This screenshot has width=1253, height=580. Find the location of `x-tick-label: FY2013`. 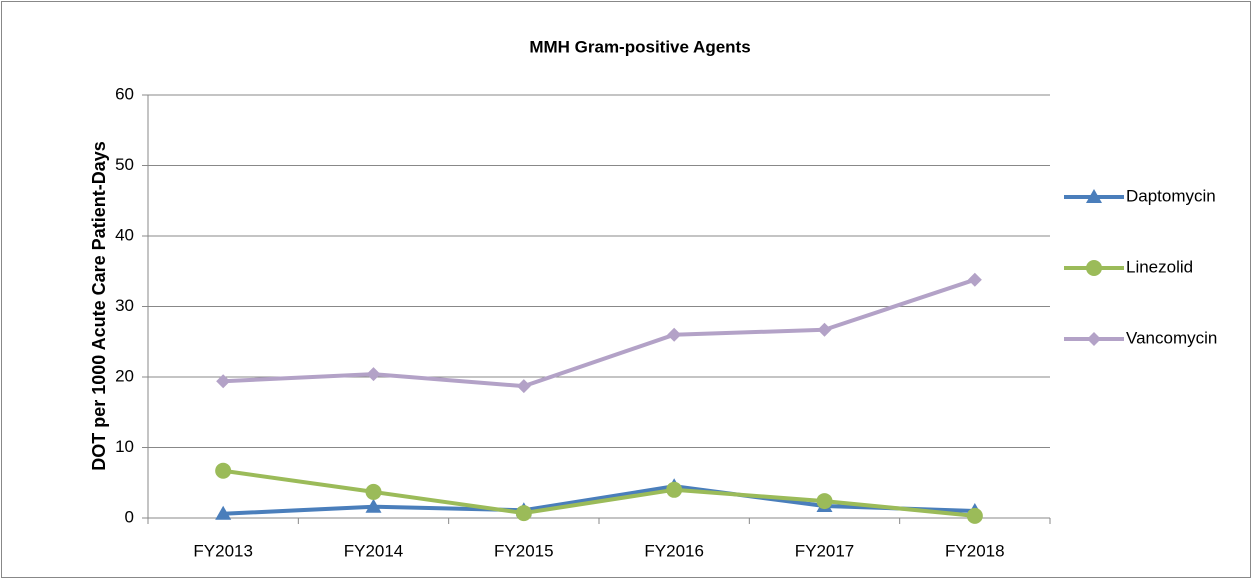

x-tick-label: FY2013 is located at coordinates (223, 550).